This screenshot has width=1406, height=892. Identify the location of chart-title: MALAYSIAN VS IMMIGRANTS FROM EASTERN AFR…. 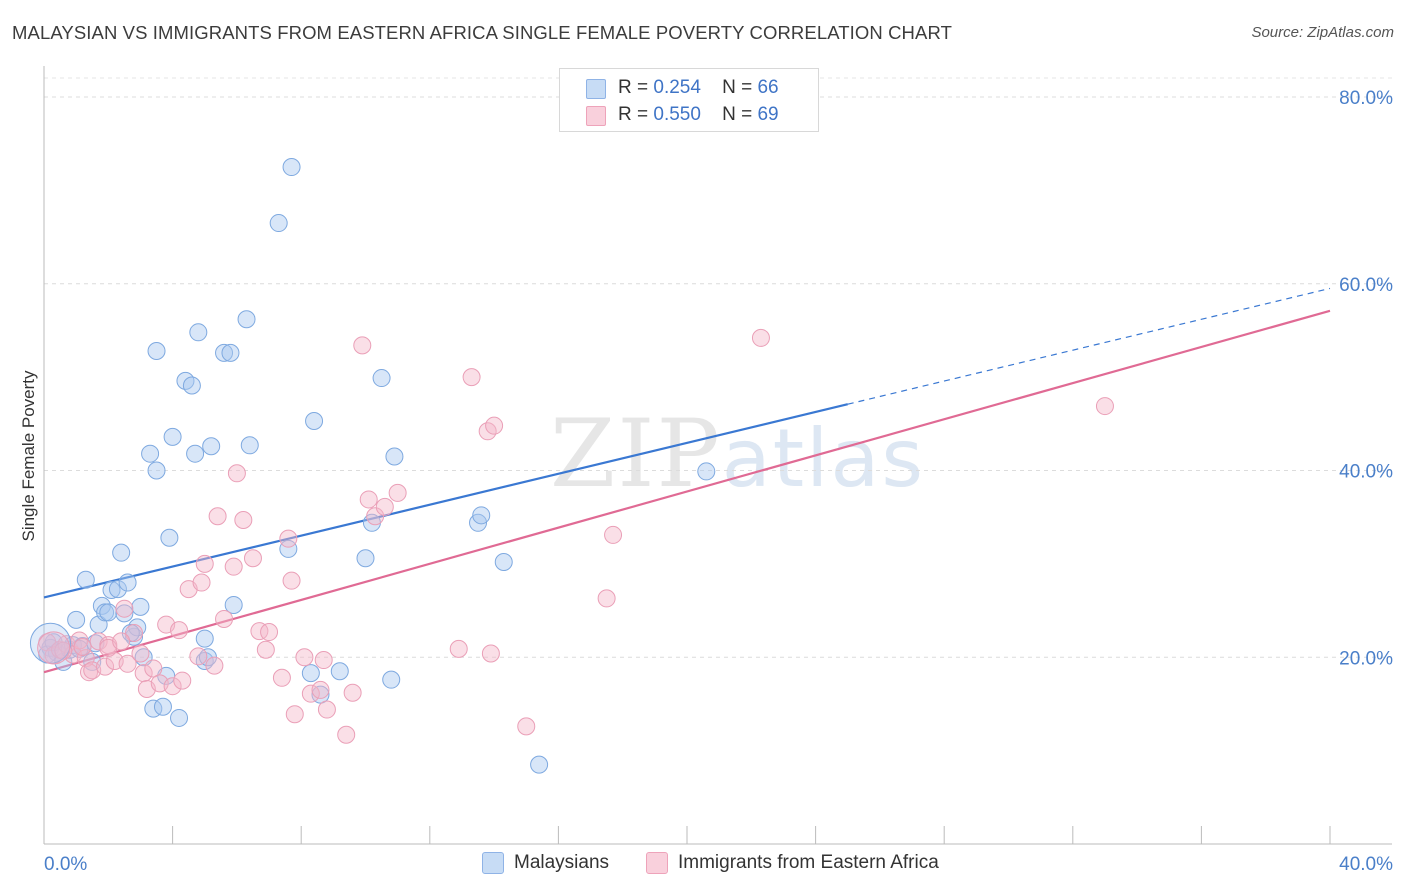
(482, 32).